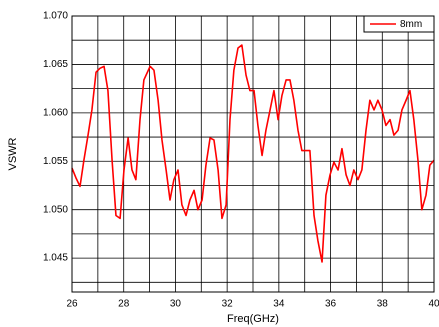 Image resolution: width=439 pixels, height=327 pixels. Describe the element at coordinates (383, 304) in the screenshot. I see `x-tick-label: 38` at that location.